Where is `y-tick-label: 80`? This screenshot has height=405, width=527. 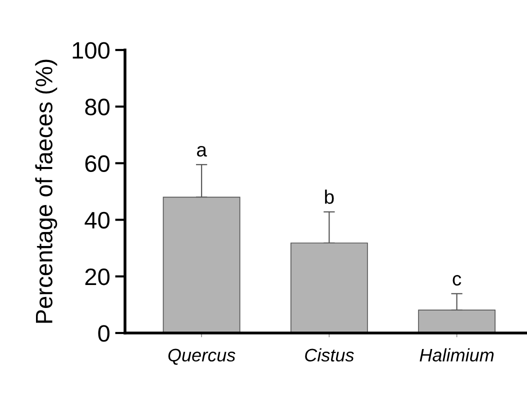
y-tick-label: 80 is located at coordinates (97, 107).